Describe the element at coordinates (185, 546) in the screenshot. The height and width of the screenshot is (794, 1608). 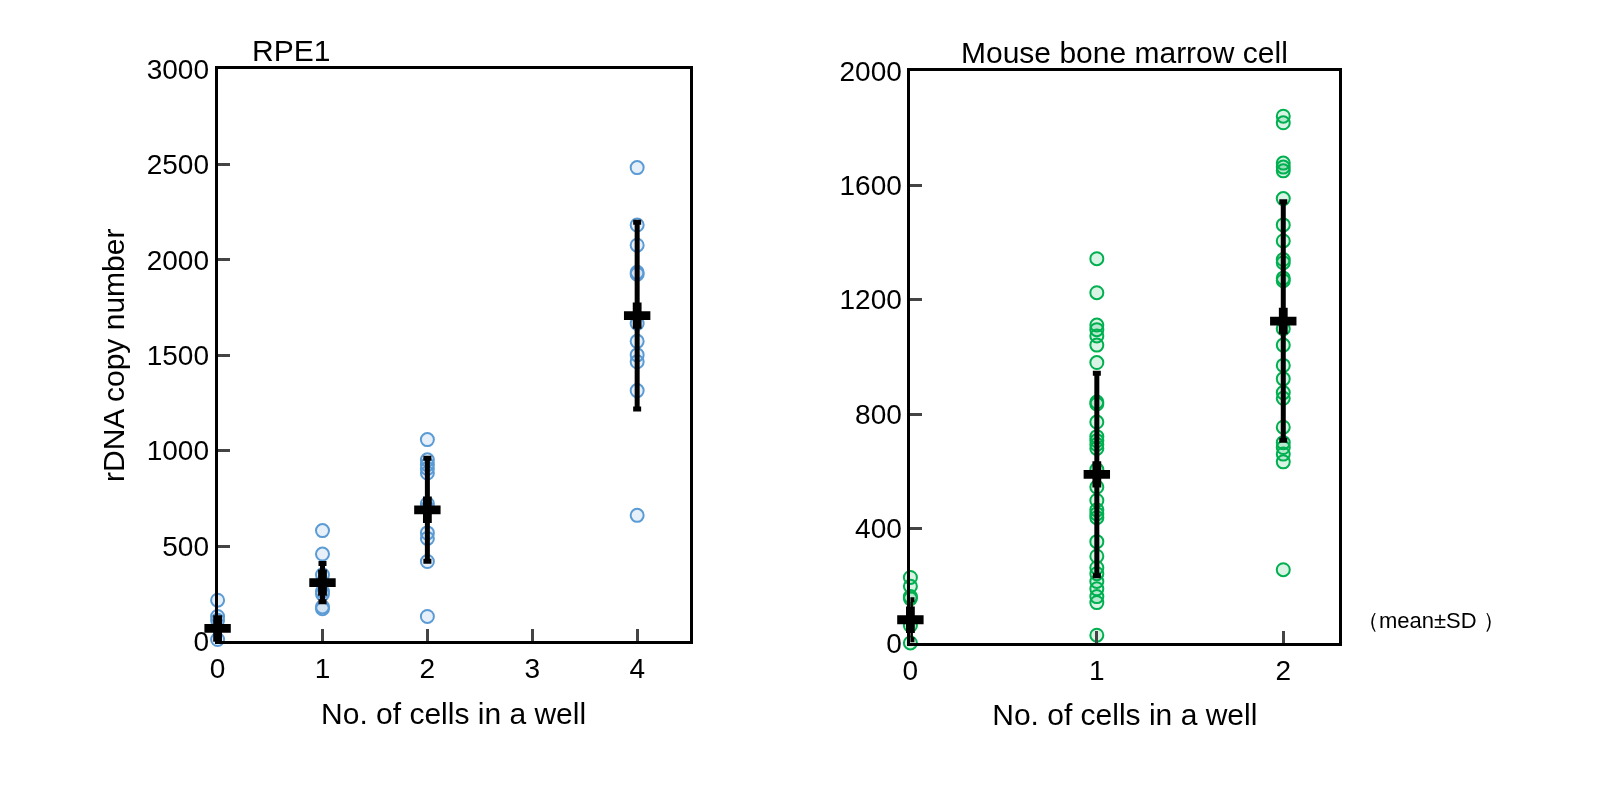
I see `y-tick-label: 500` at that location.